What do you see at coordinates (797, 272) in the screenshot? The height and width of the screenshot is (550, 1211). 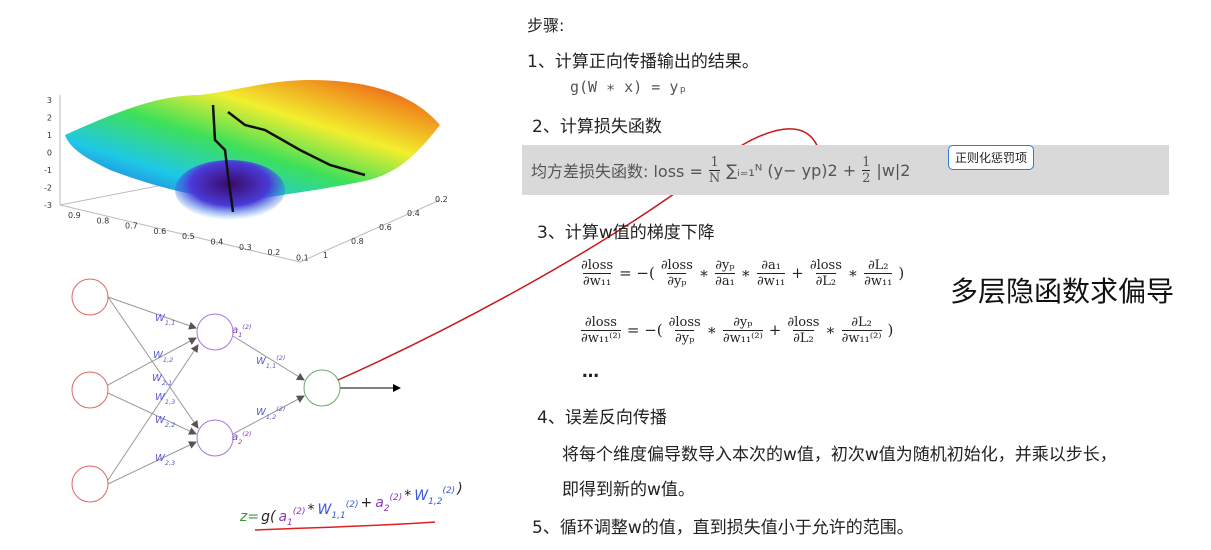 I see `math-text: +` at bounding box center [797, 272].